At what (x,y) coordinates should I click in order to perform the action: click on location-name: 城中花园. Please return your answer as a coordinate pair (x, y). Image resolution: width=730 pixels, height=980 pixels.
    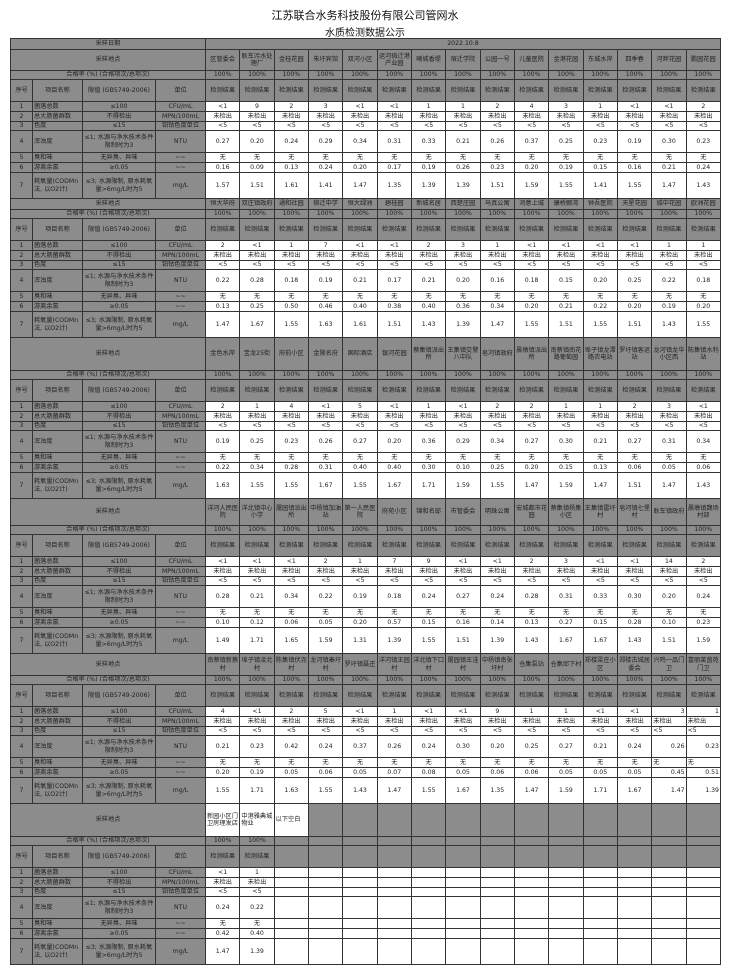
    Looking at the image, I should click on (669, 204).